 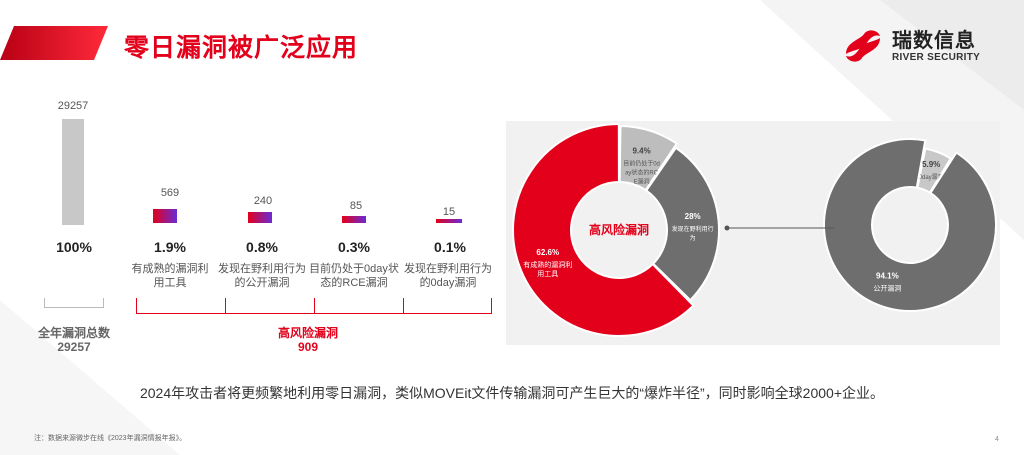 I want to click on chart-connector, so click(x=779, y=228).